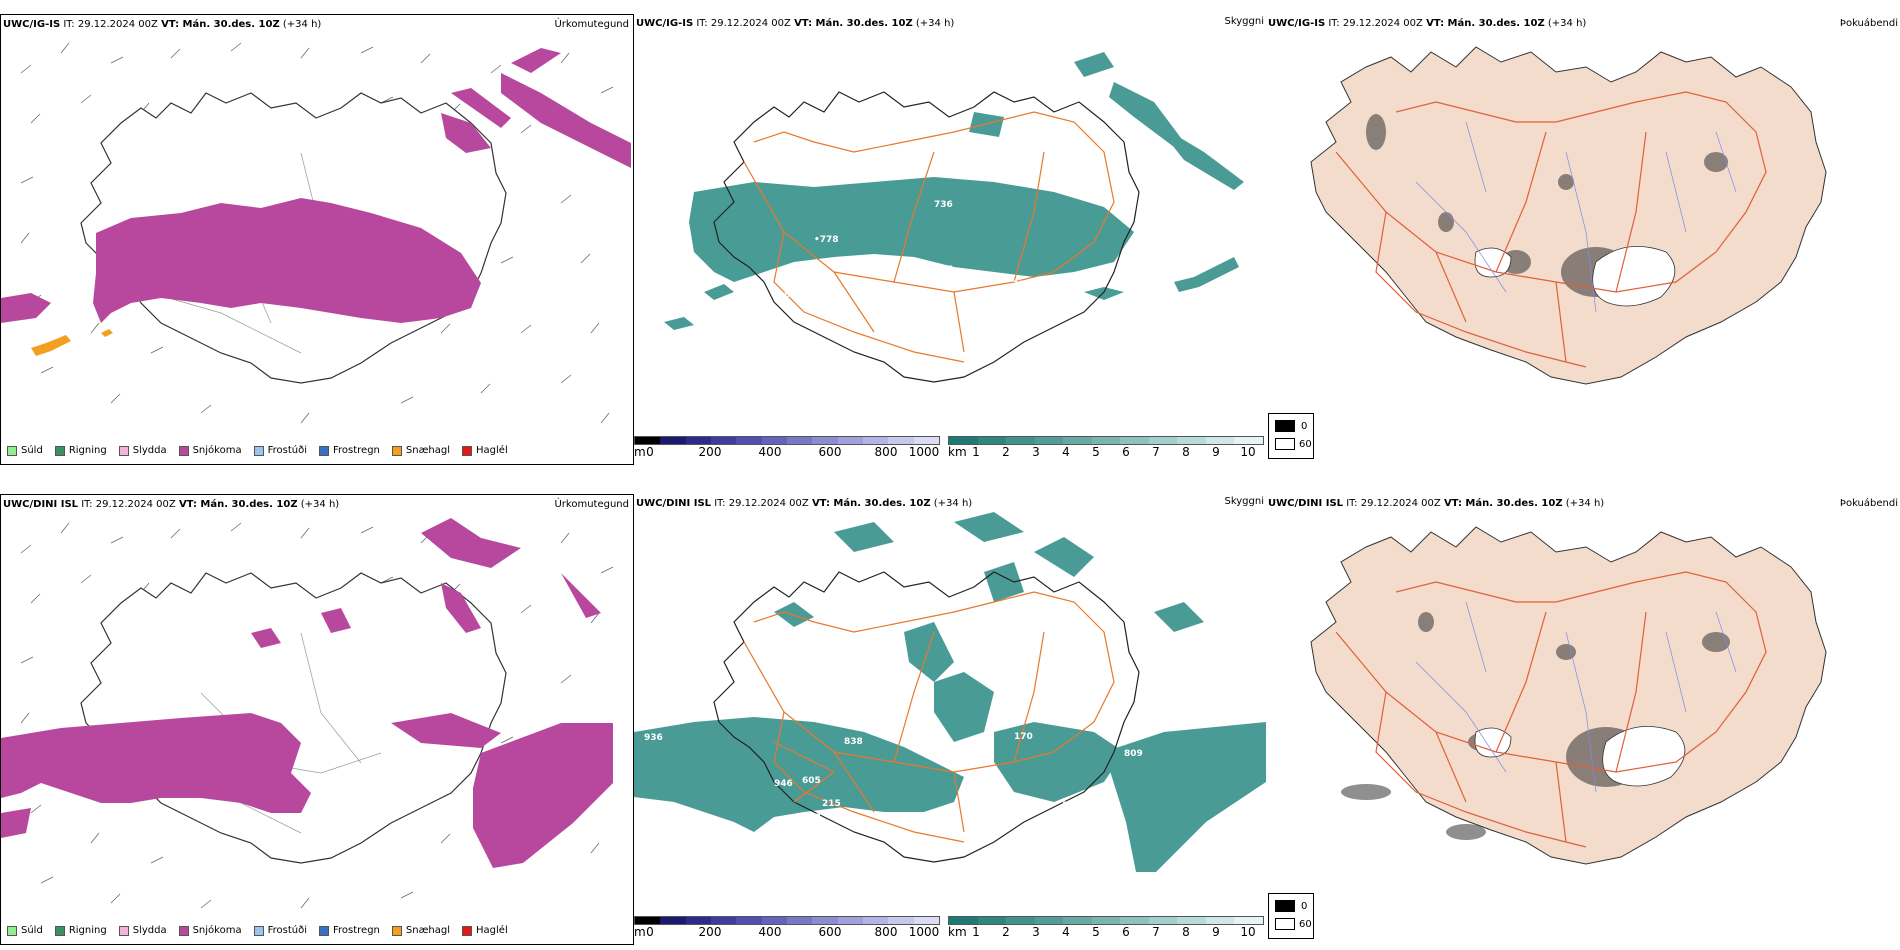  Describe the element at coordinates (1285, 924) in the screenshot. I see `fog-legend-white` at that location.